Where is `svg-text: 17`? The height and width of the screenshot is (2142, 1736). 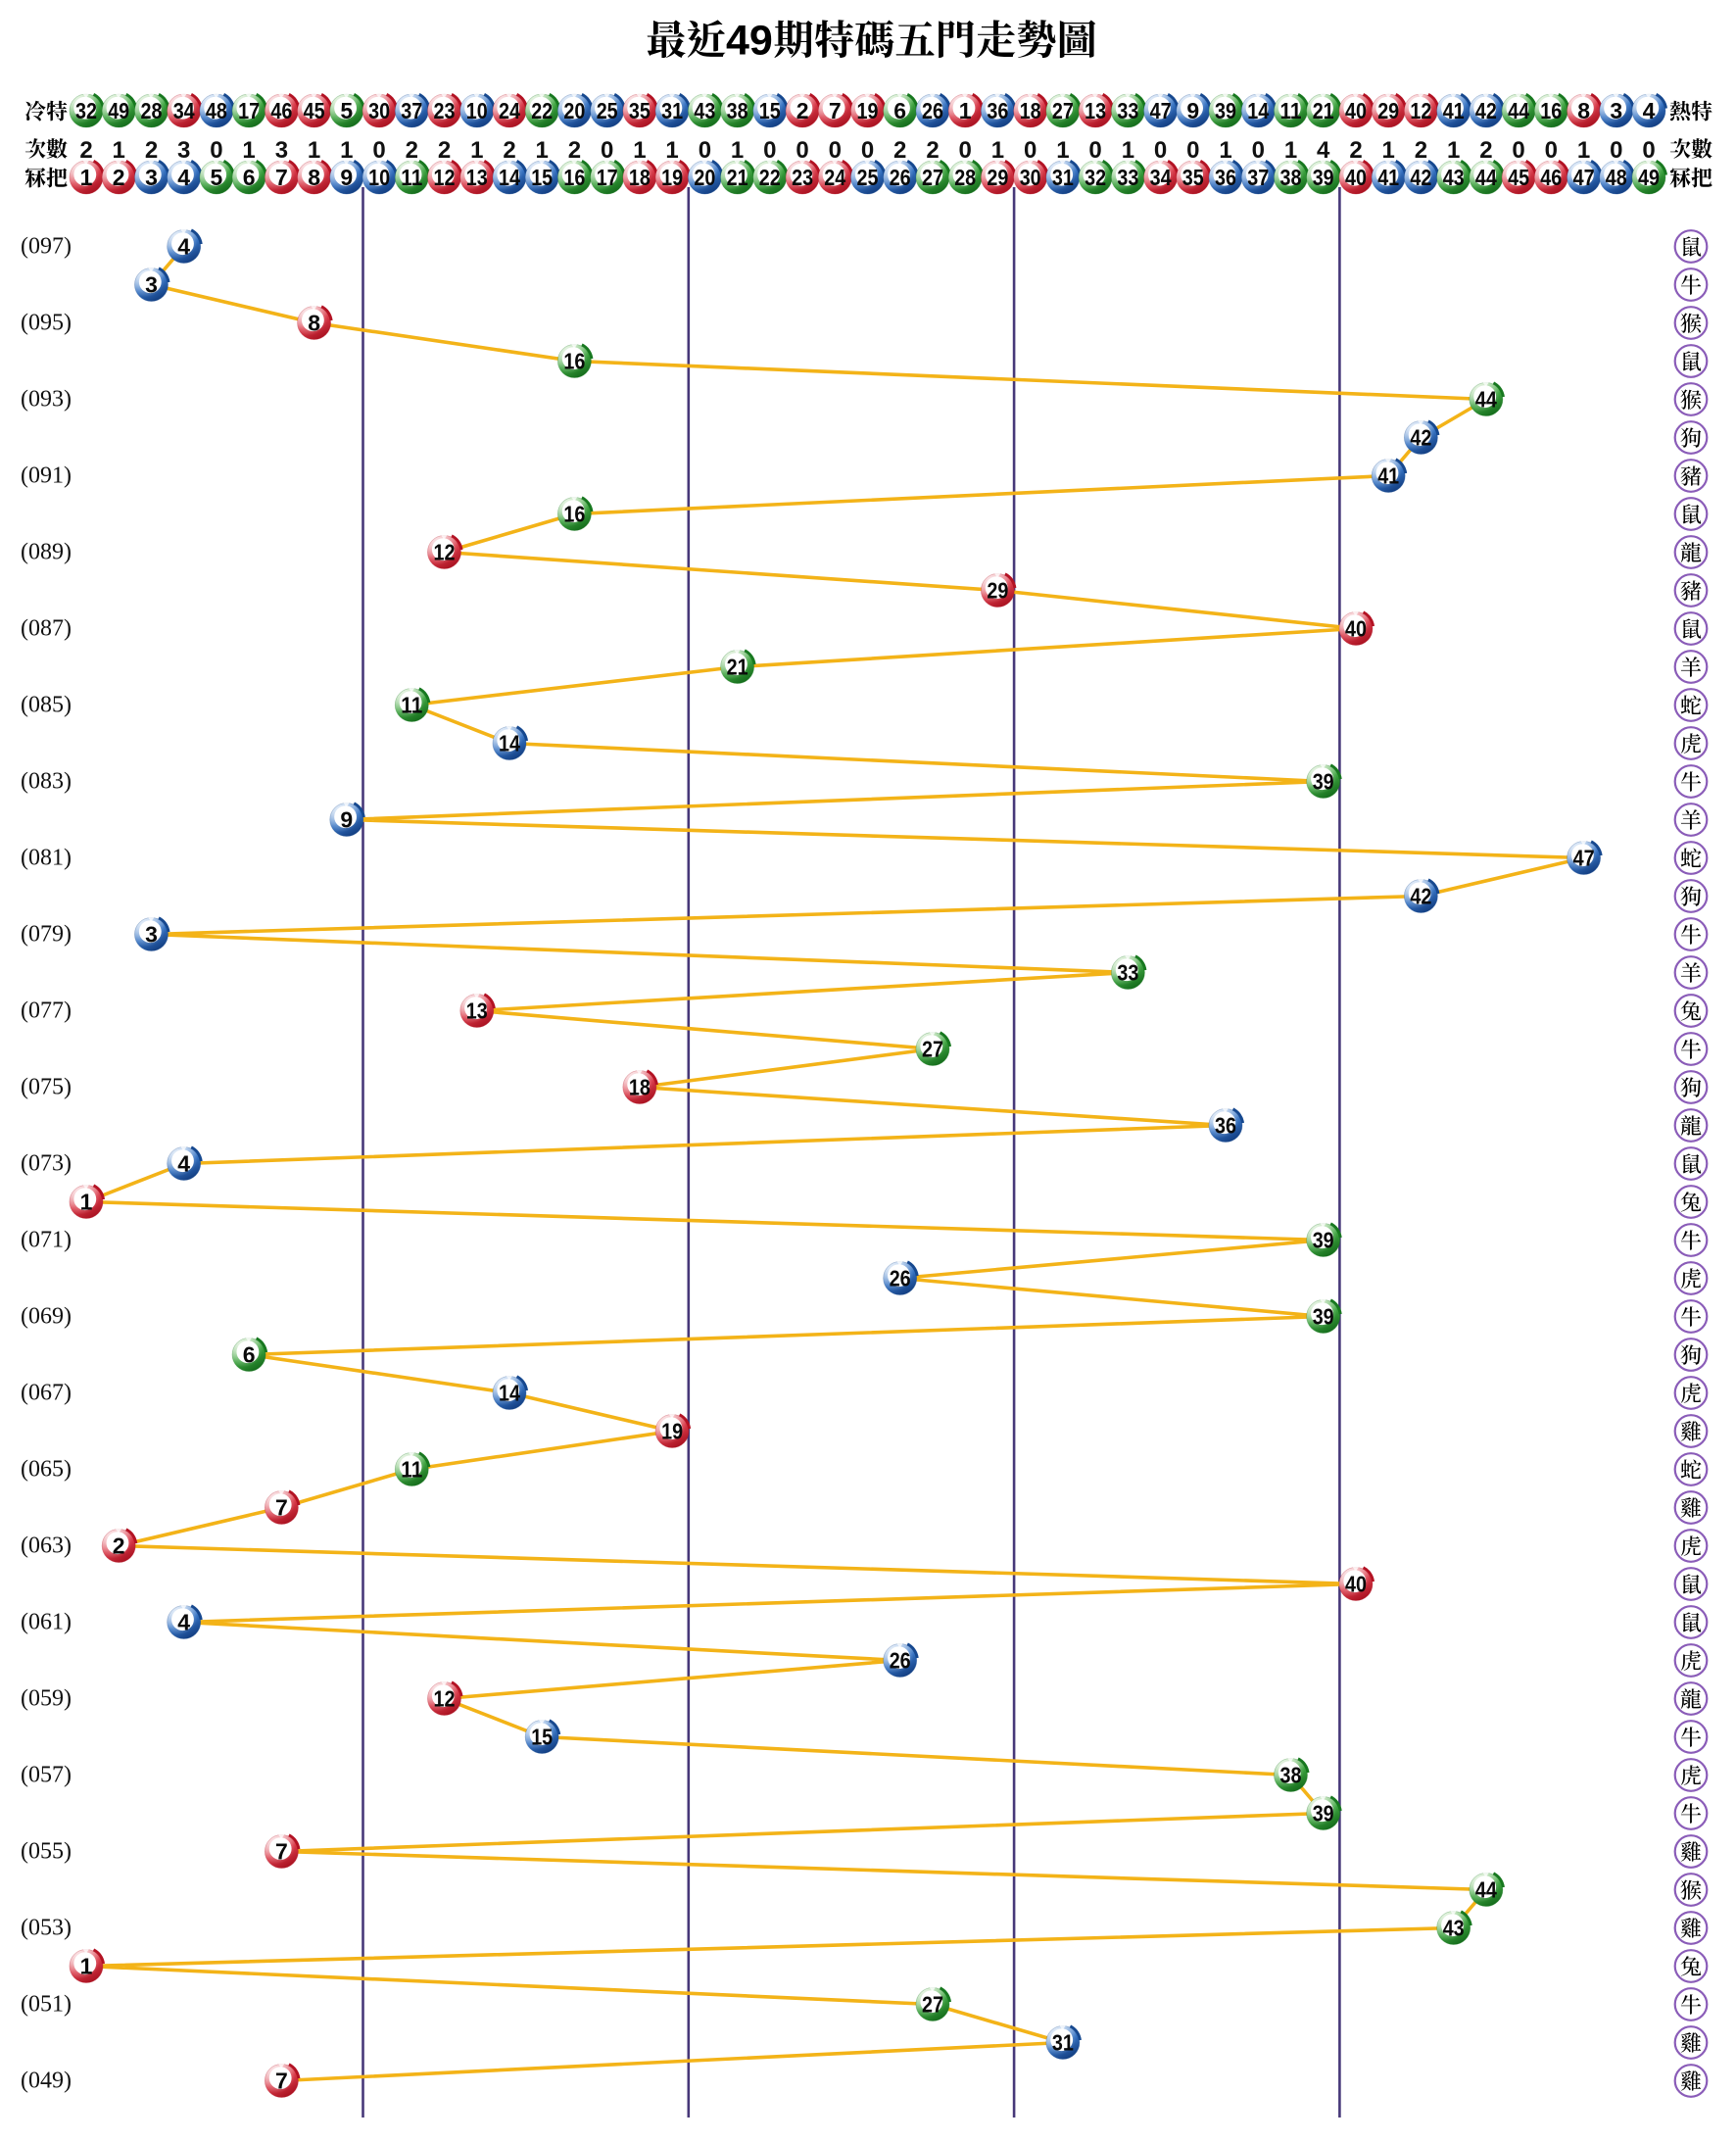 svg-text: 17 is located at coordinates (249, 110).